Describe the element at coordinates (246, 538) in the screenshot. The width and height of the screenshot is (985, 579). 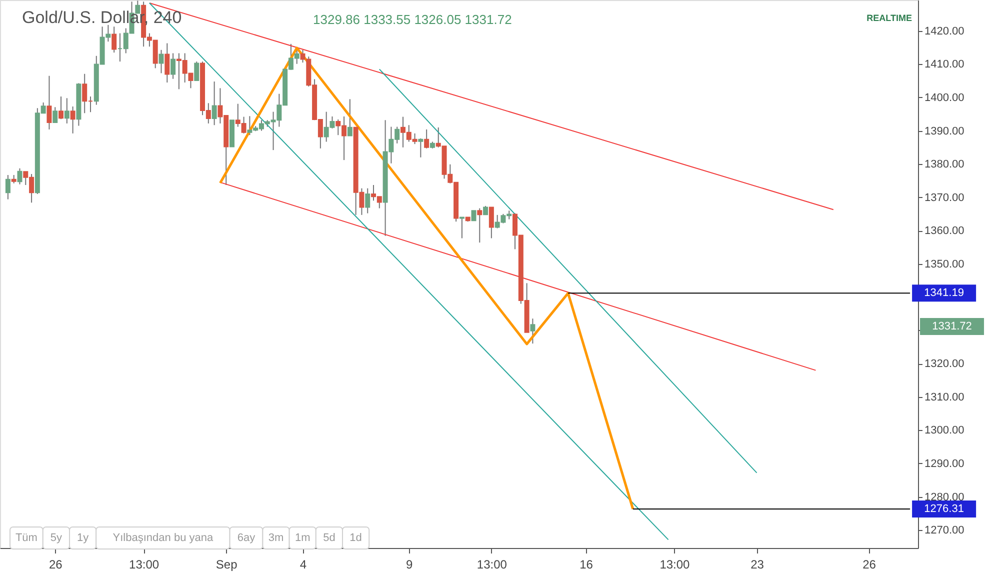
I see `annotation: 6ay` at that location.